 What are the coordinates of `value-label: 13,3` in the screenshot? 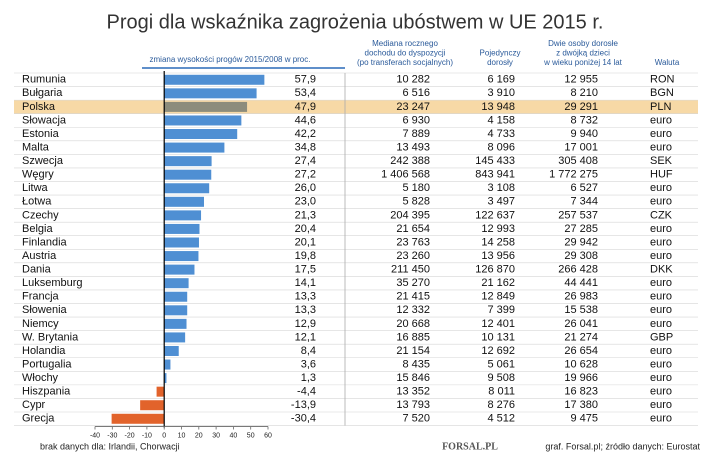 It's located at (305, 310).